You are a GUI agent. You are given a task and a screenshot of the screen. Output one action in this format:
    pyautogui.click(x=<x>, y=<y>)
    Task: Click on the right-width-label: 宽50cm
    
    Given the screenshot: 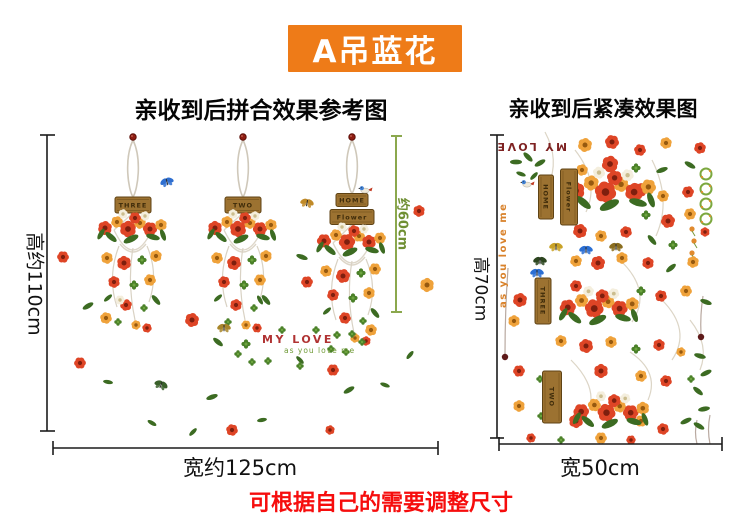 What is the action you would take?
    pyautogui.click(x=600, y=468)
    